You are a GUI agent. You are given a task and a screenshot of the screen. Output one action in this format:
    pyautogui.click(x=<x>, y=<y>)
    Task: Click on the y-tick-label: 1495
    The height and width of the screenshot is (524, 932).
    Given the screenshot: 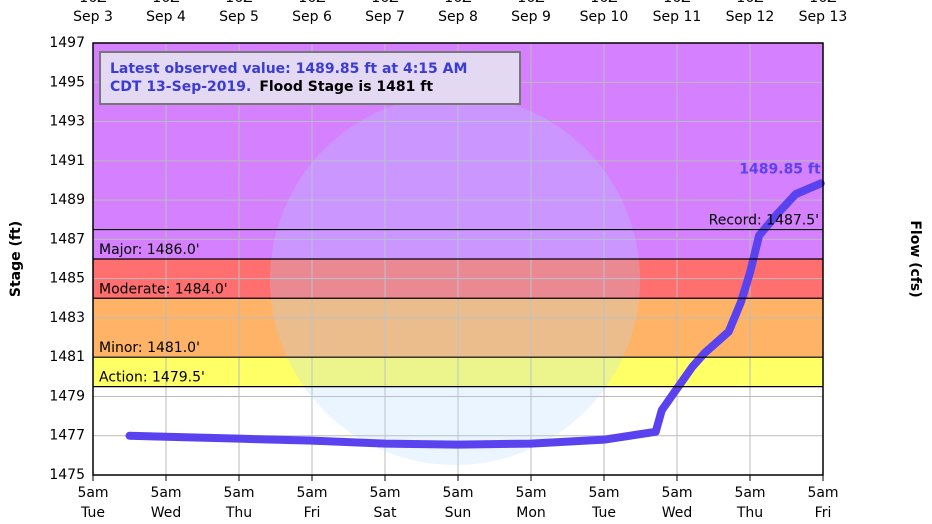 What is the action you would take?
    pyautogui.click(x=67, y=82)
    